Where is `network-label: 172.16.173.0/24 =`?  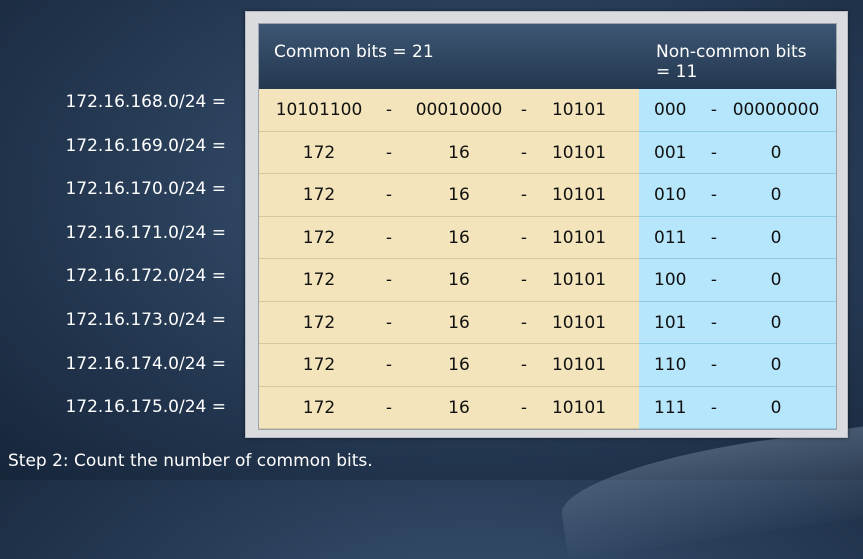 network-label: 172.16.173.0/24 = is located at coordinates (145, 319).